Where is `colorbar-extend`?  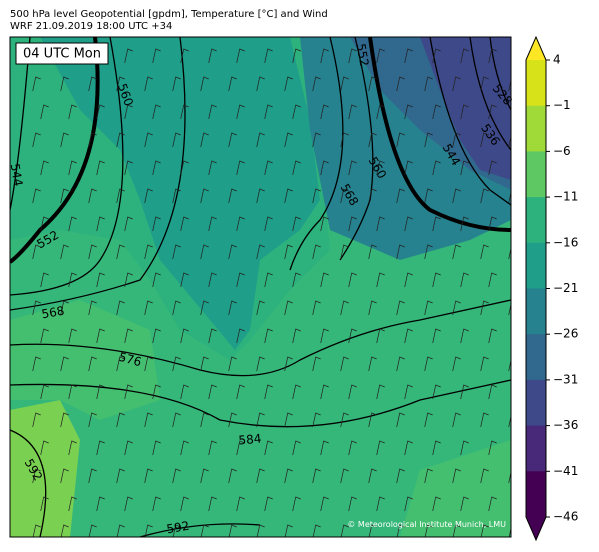
colorbar-extend is located at coordinates (536, 48).